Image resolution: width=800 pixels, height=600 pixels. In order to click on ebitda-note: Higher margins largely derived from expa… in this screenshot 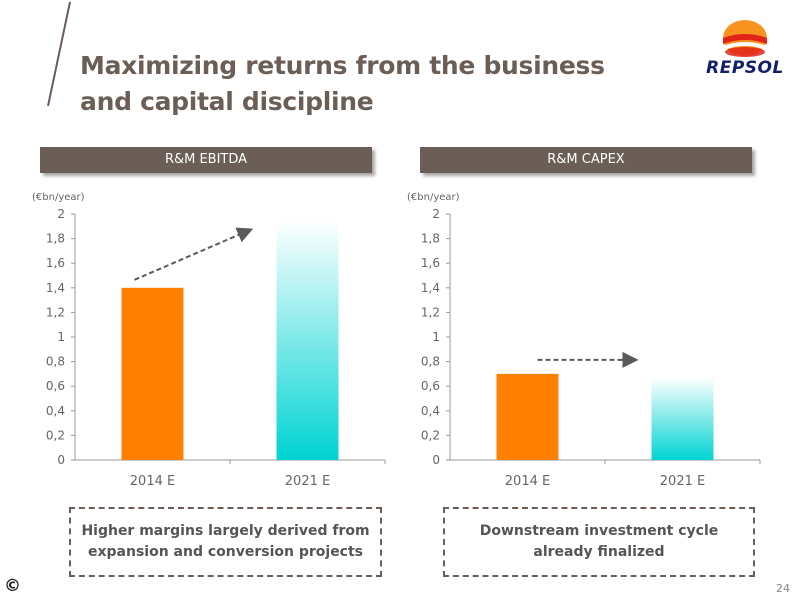, I will do `click(225, 542)`.